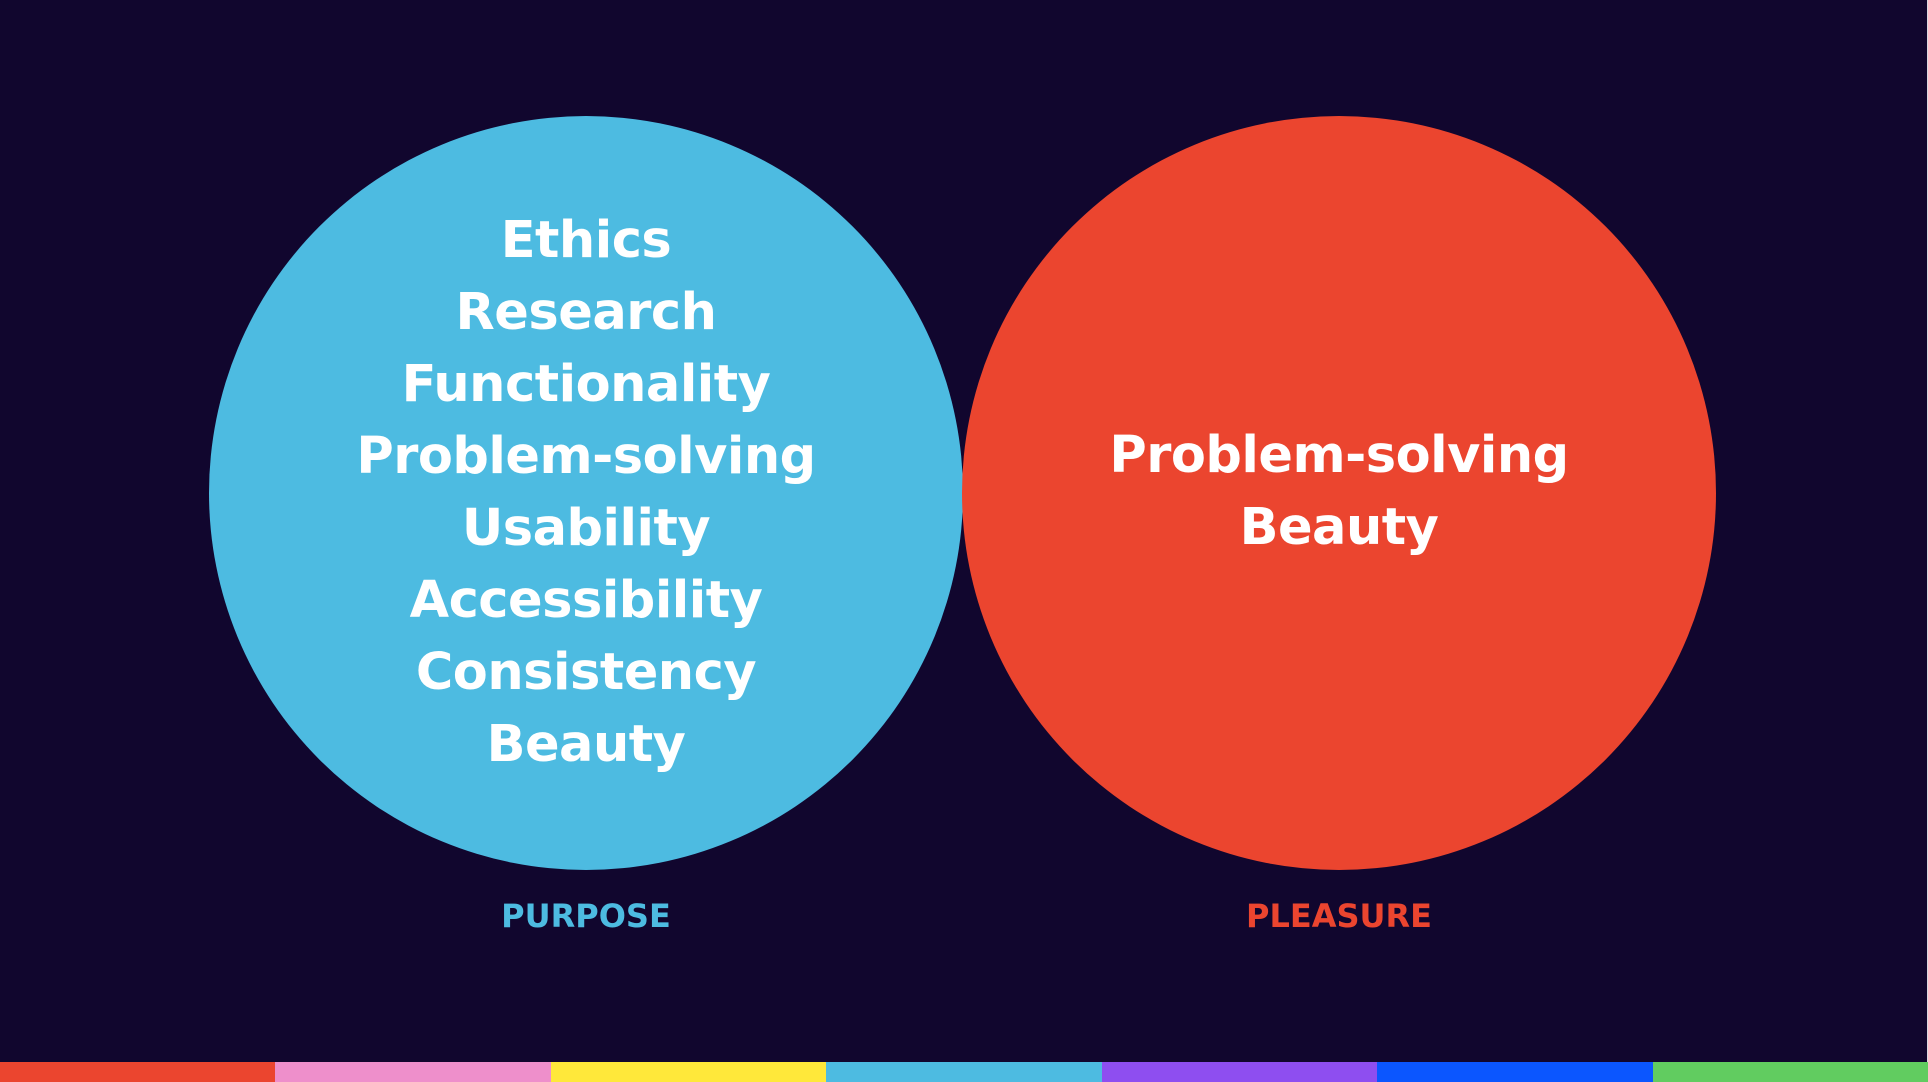 The width and height of the screenshot is (1928, 1082). Describe the element at coordinates (413, 1072) in the screenshot. I see `color-stripe-pink` at that location.